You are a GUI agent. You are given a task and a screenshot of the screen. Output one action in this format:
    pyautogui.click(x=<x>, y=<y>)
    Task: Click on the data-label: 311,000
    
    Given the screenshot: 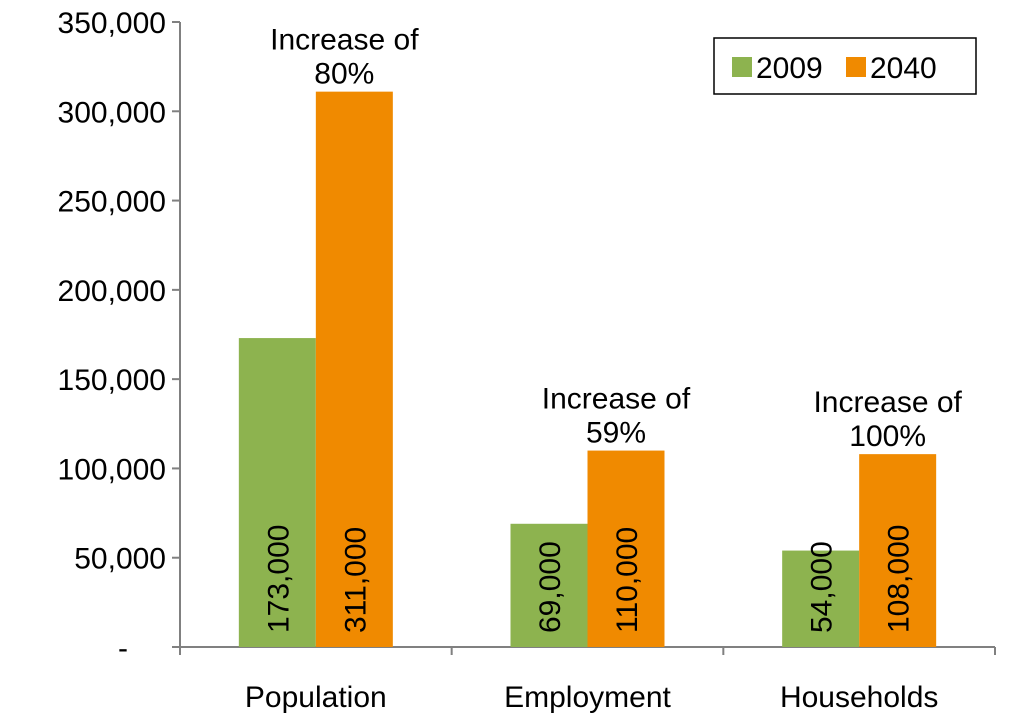 What is the action you would take?
    pyautogui.click(x=355, y=580)
    